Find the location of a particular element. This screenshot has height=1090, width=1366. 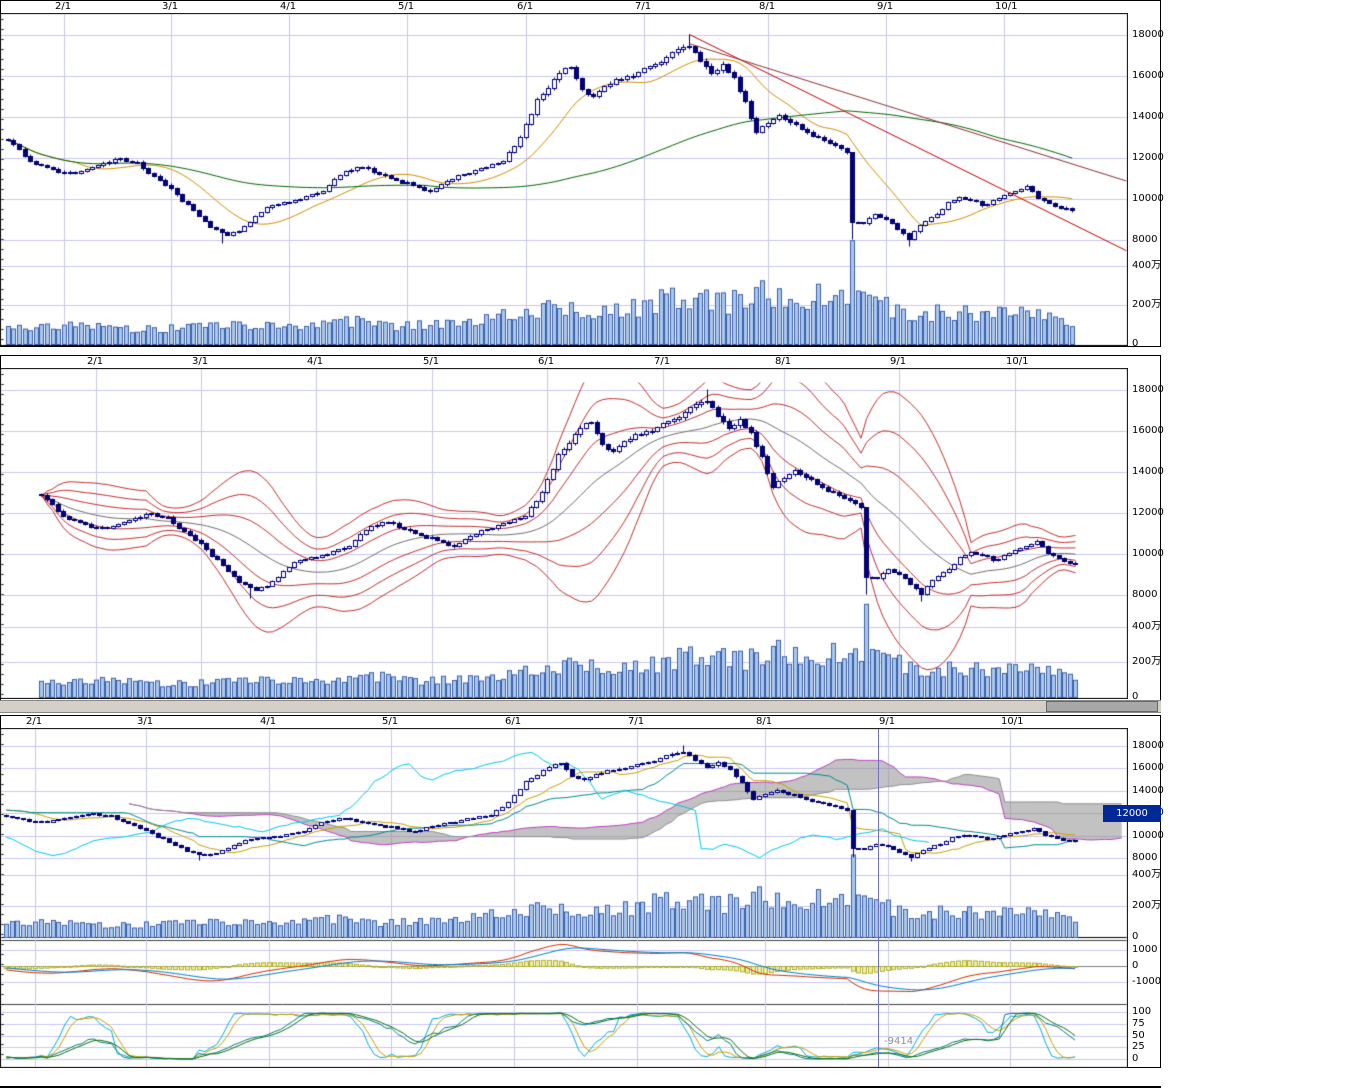

horizontal-scrollbar-thumb is located at coordinates (1102, 706).